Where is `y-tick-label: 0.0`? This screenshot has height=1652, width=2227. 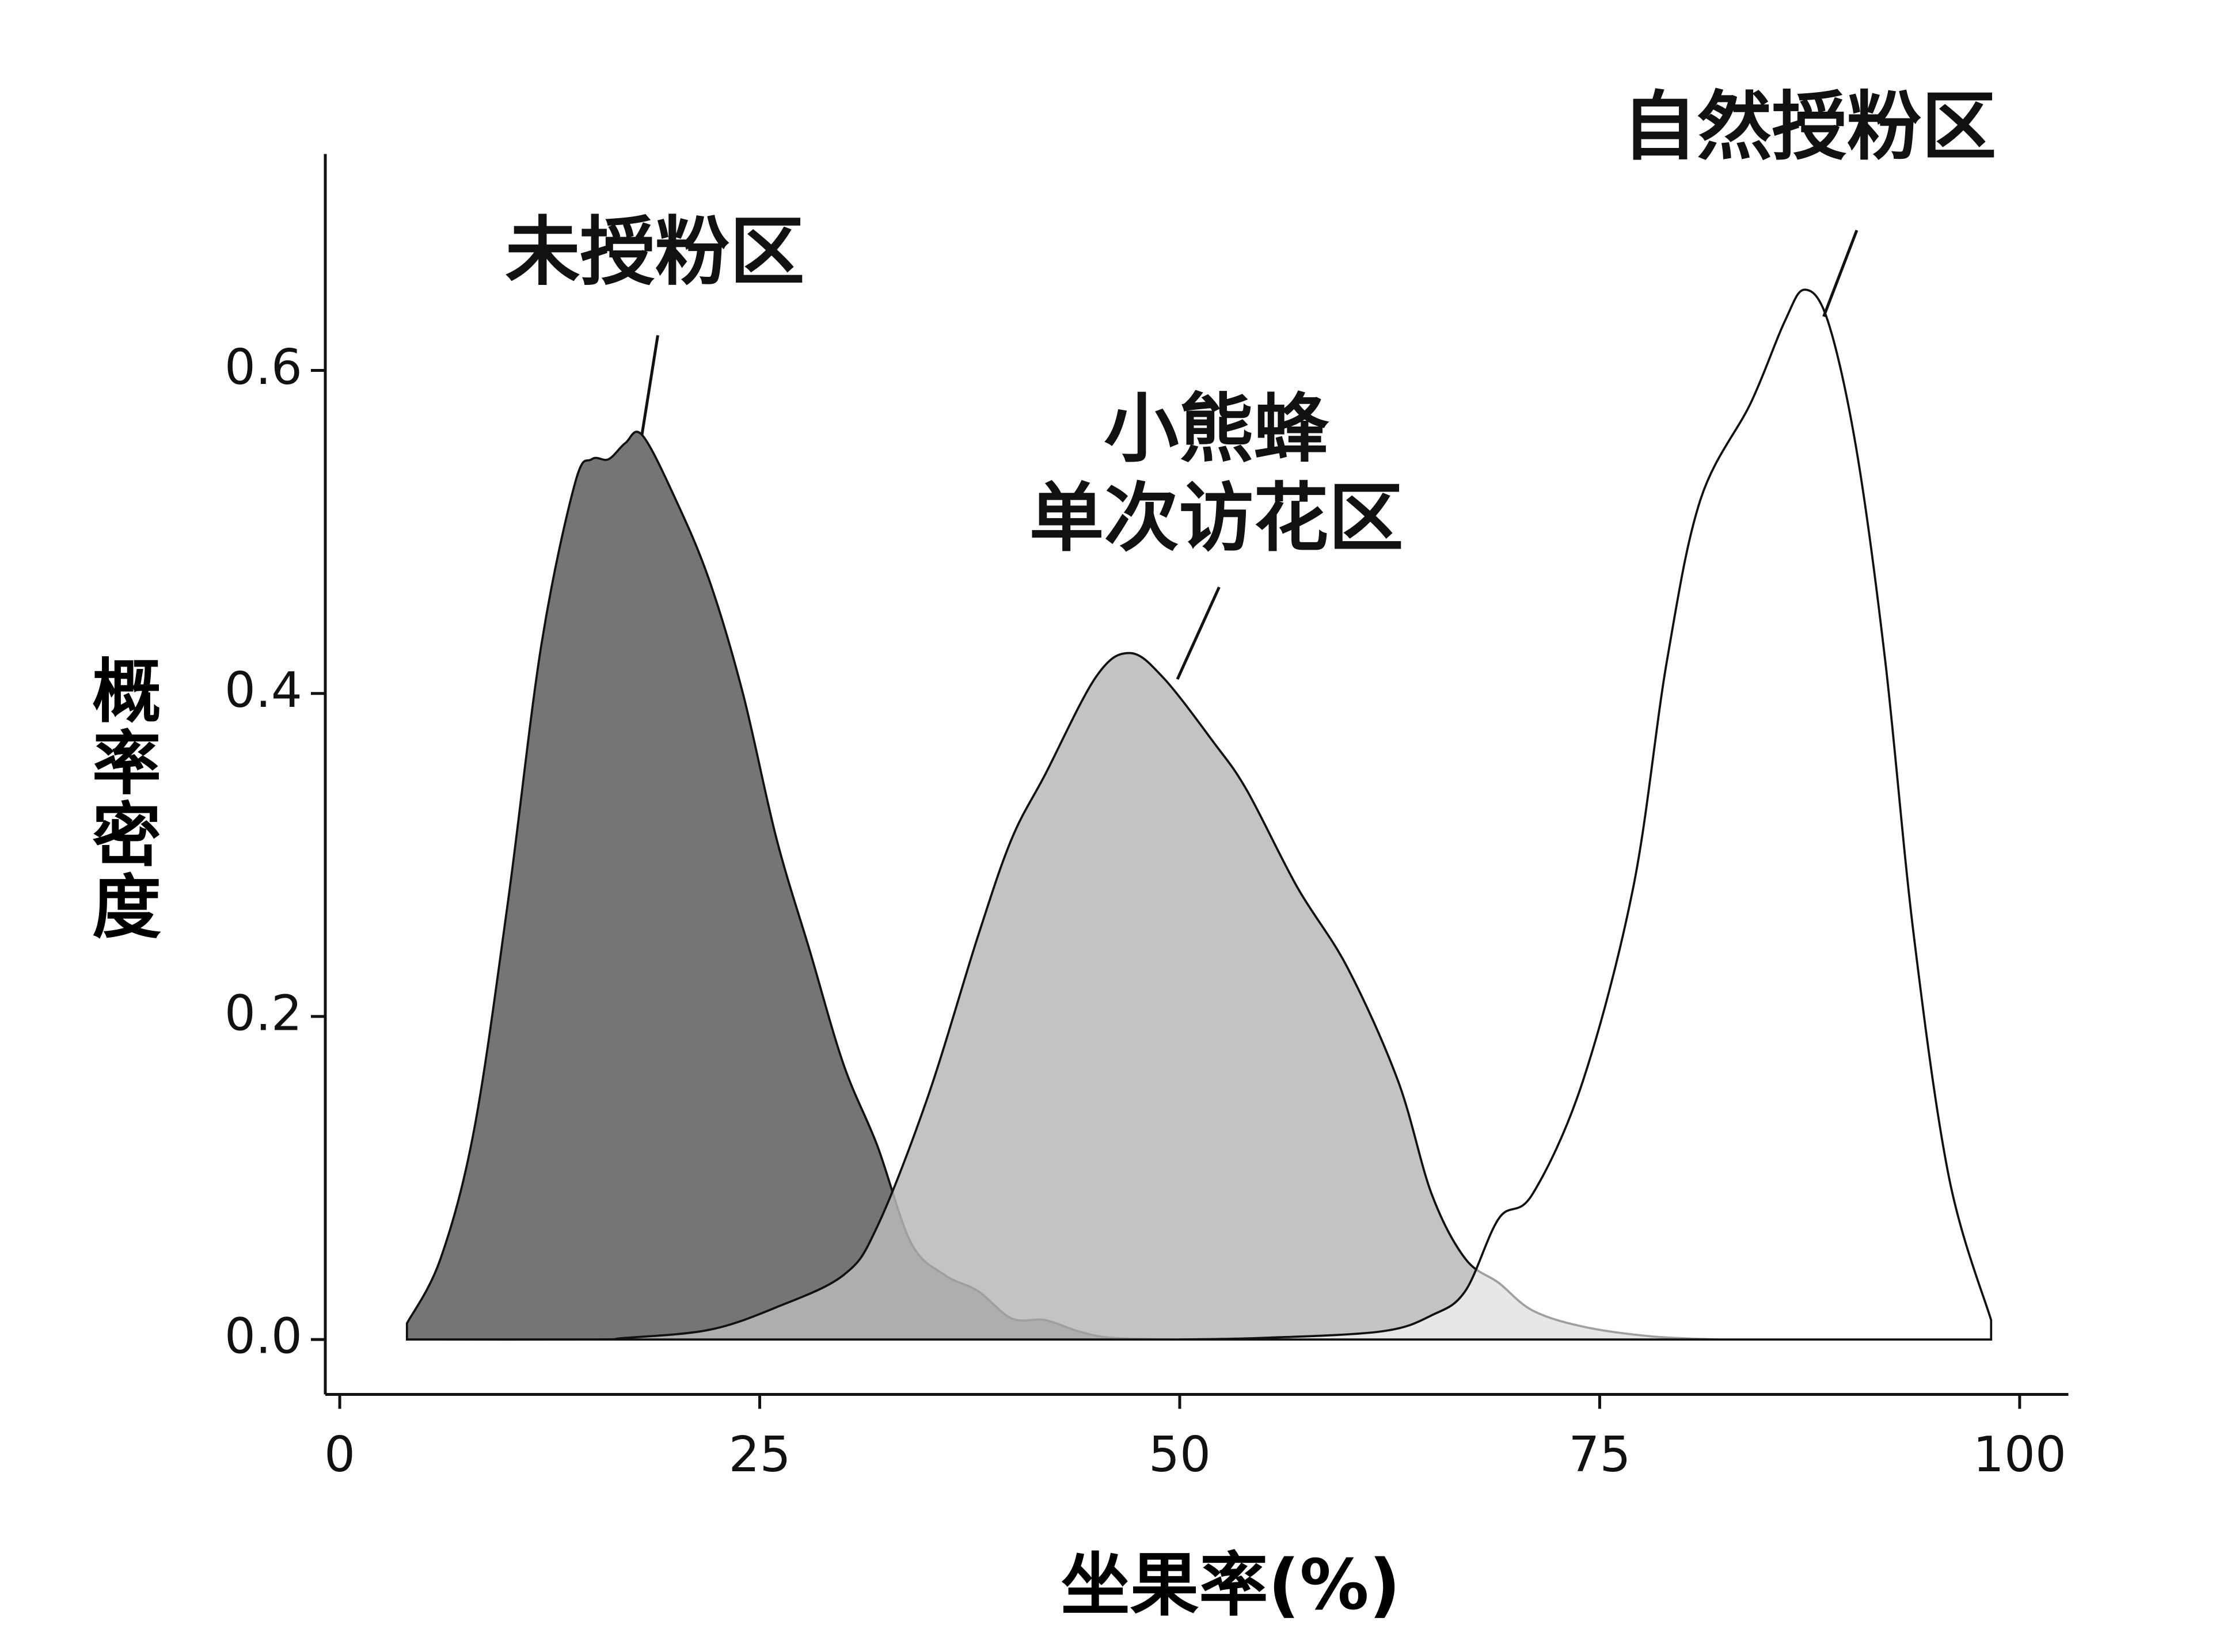
y-tick-label: 0.0 is located at coordinates (263, 1336).